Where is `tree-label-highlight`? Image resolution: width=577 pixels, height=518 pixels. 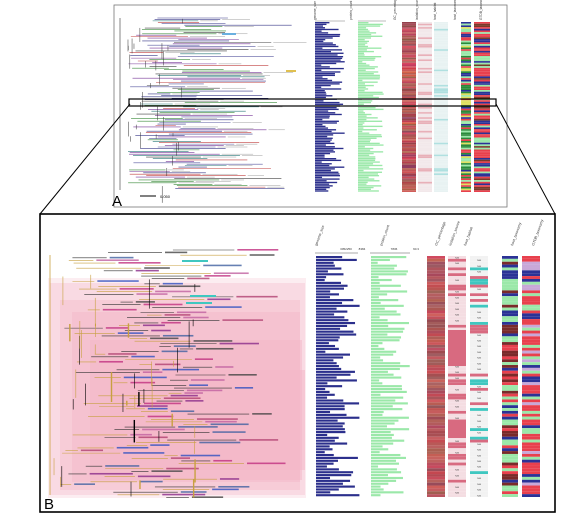 tree-label-highlight is located at coordinates (199, 303).